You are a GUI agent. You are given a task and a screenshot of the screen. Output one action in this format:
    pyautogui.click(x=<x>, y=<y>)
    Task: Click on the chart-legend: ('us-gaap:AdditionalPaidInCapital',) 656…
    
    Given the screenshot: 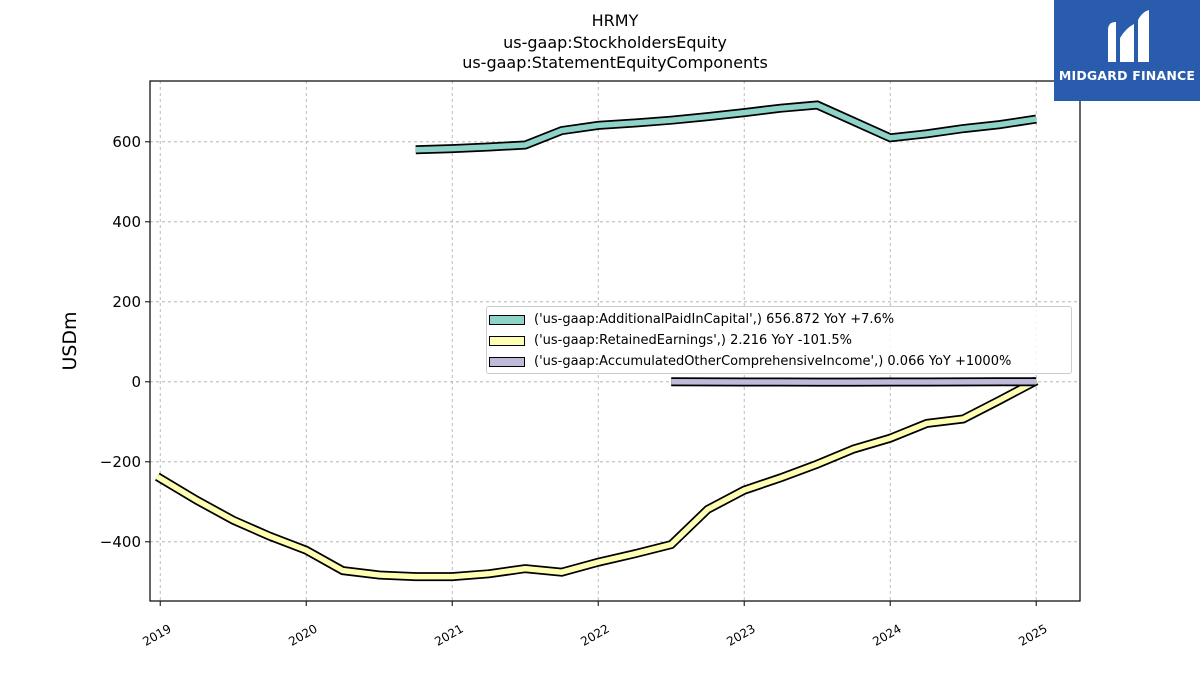 What is the action you would take?
    pyautogui.click(x=779, y=340)
    